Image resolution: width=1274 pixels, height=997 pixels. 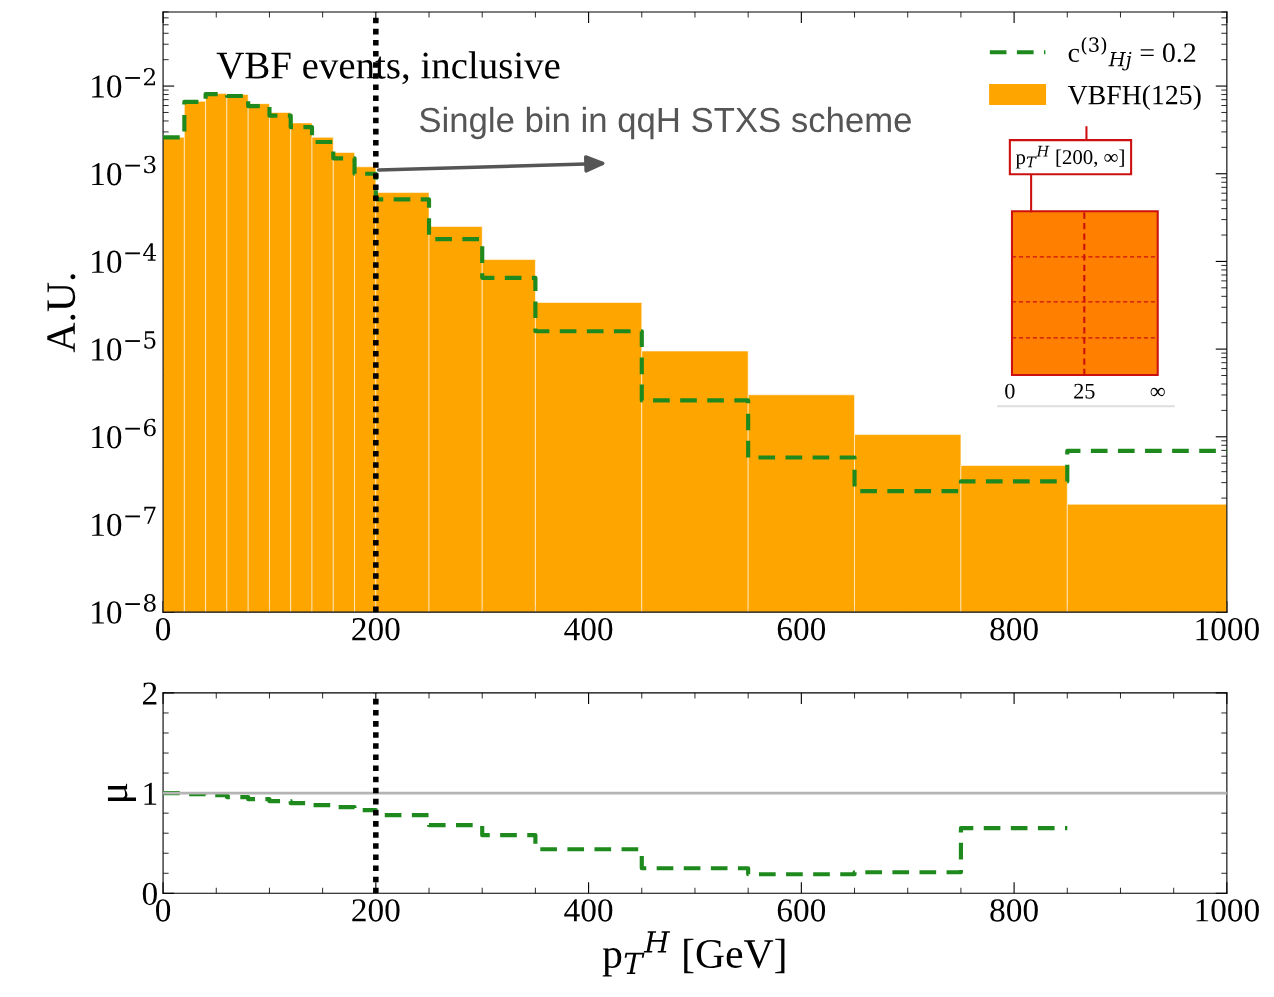 I want to click on y-tick-label: 10$^{−4}$, so click(x=124, y=258).